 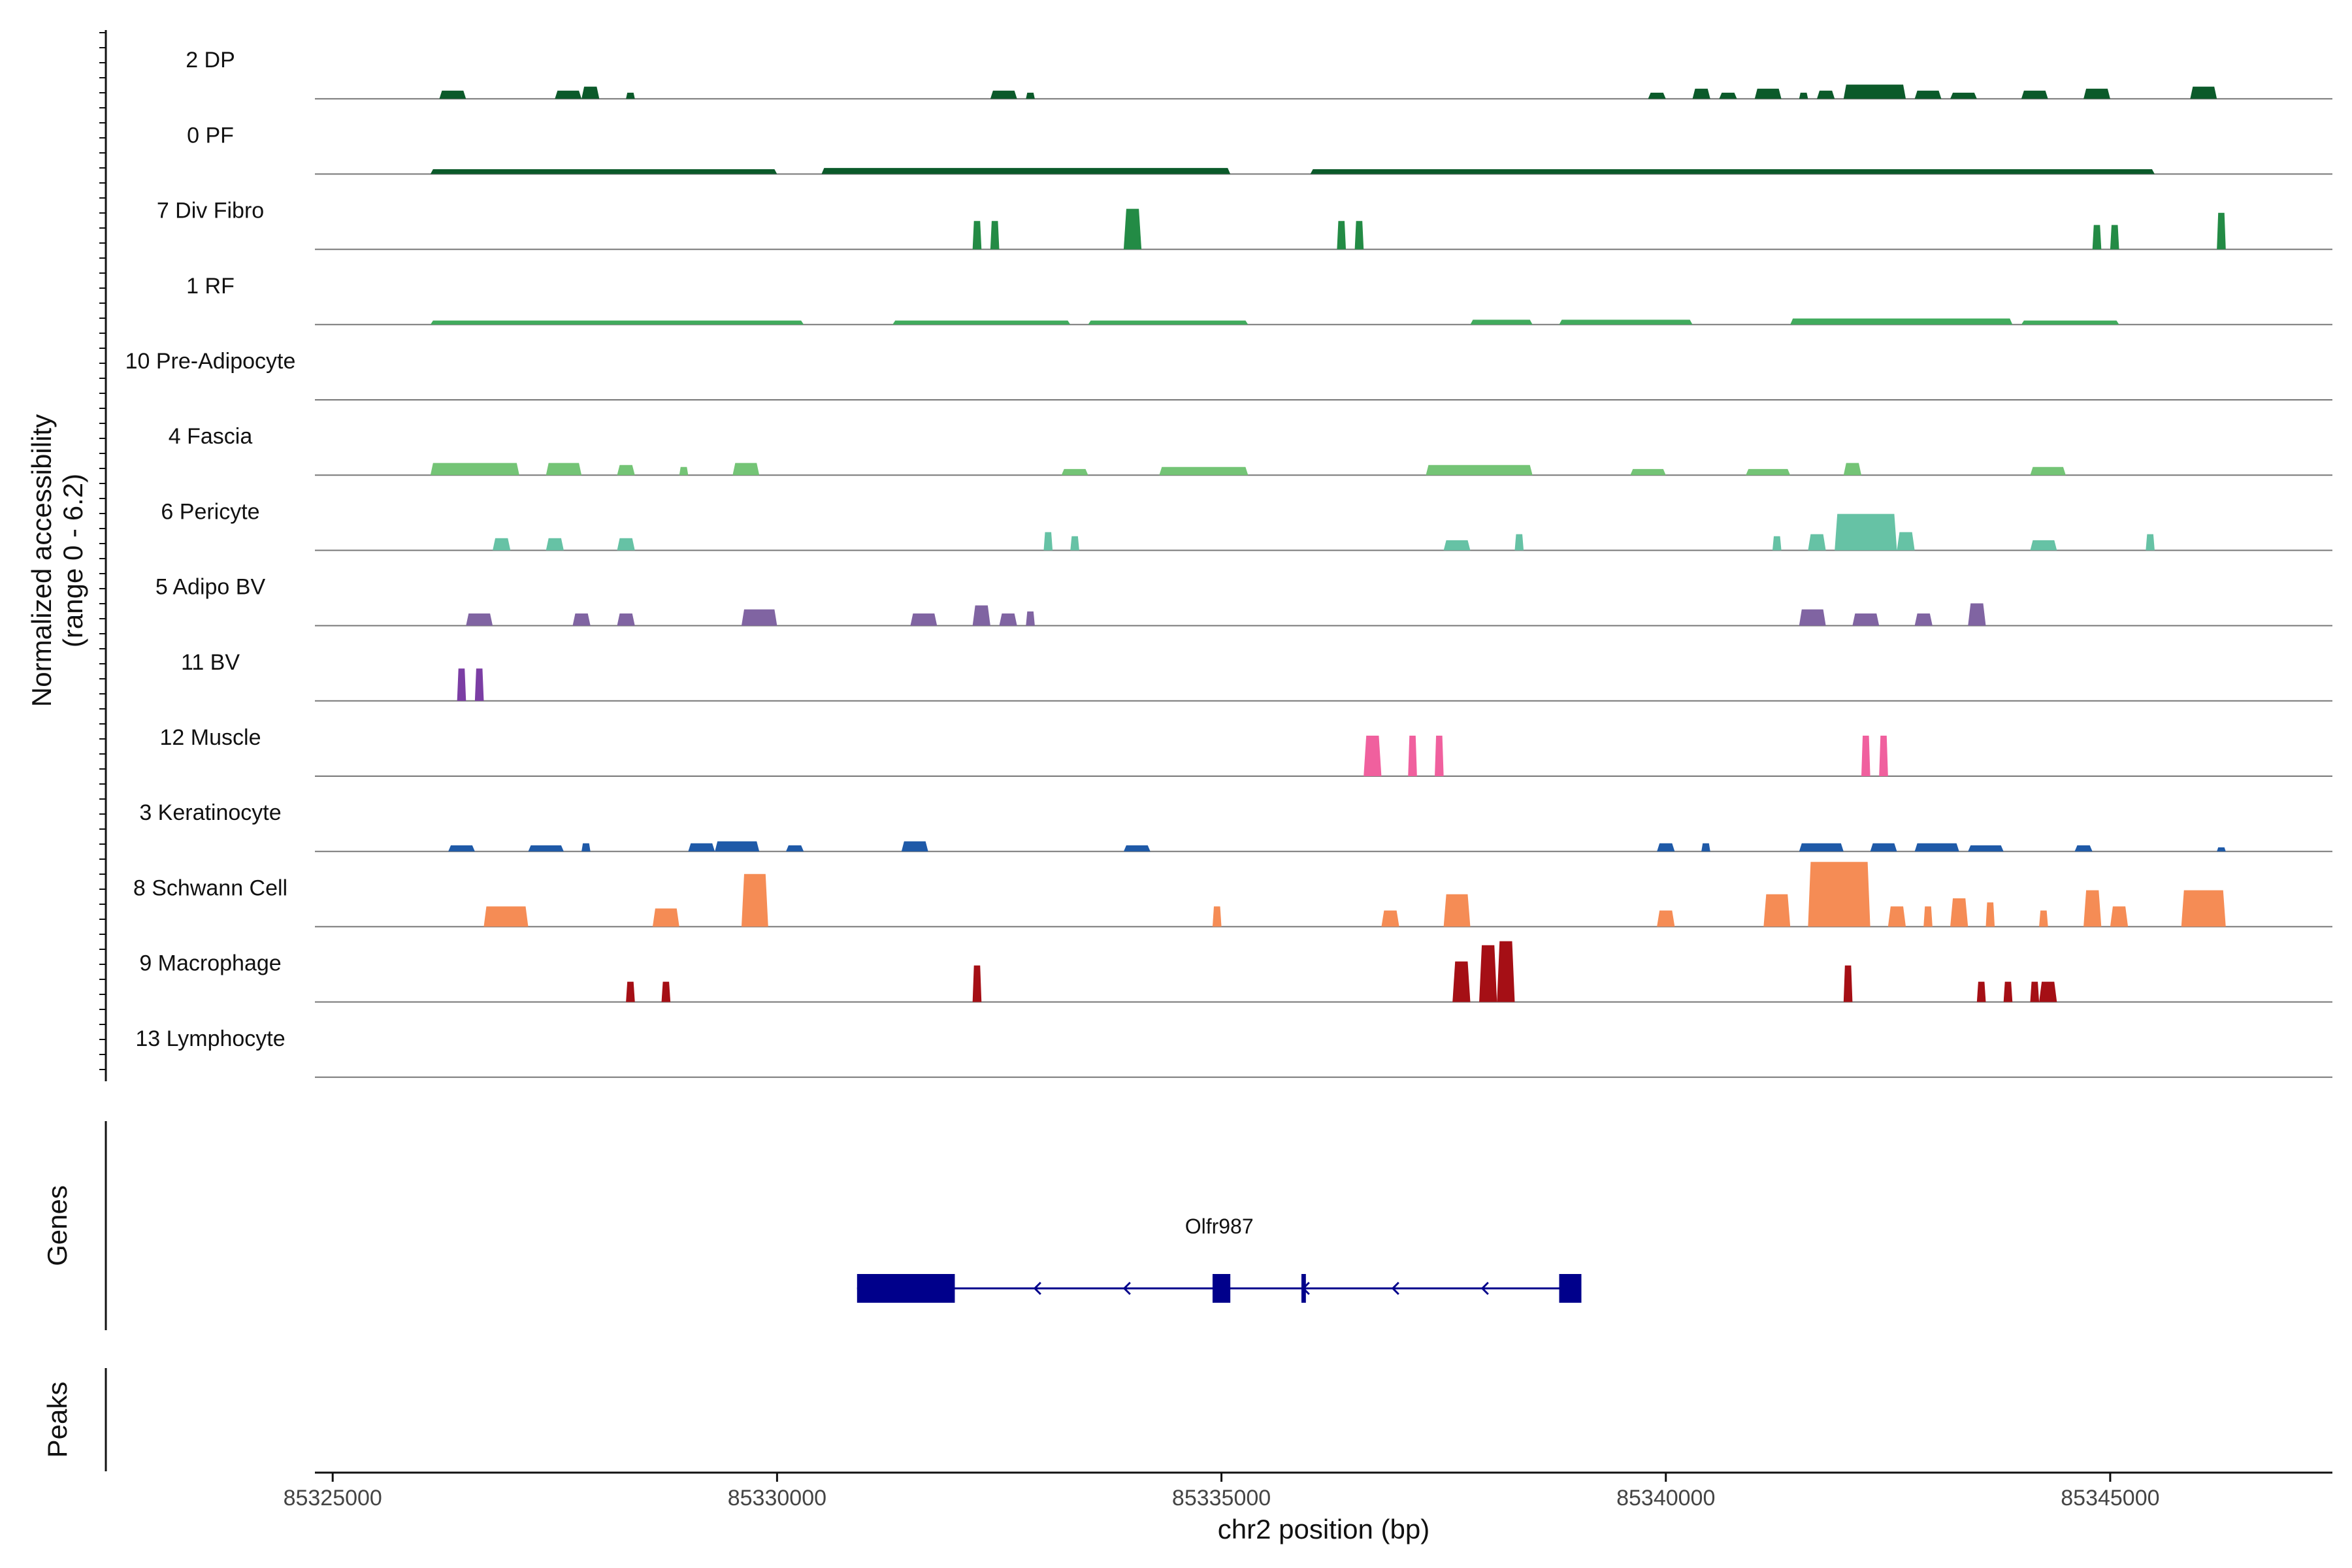 What do you see at coordinates (1219, 1288) in the screenshot?
I see `gene-model-olfr987` at bounding box center [1219, 1288].